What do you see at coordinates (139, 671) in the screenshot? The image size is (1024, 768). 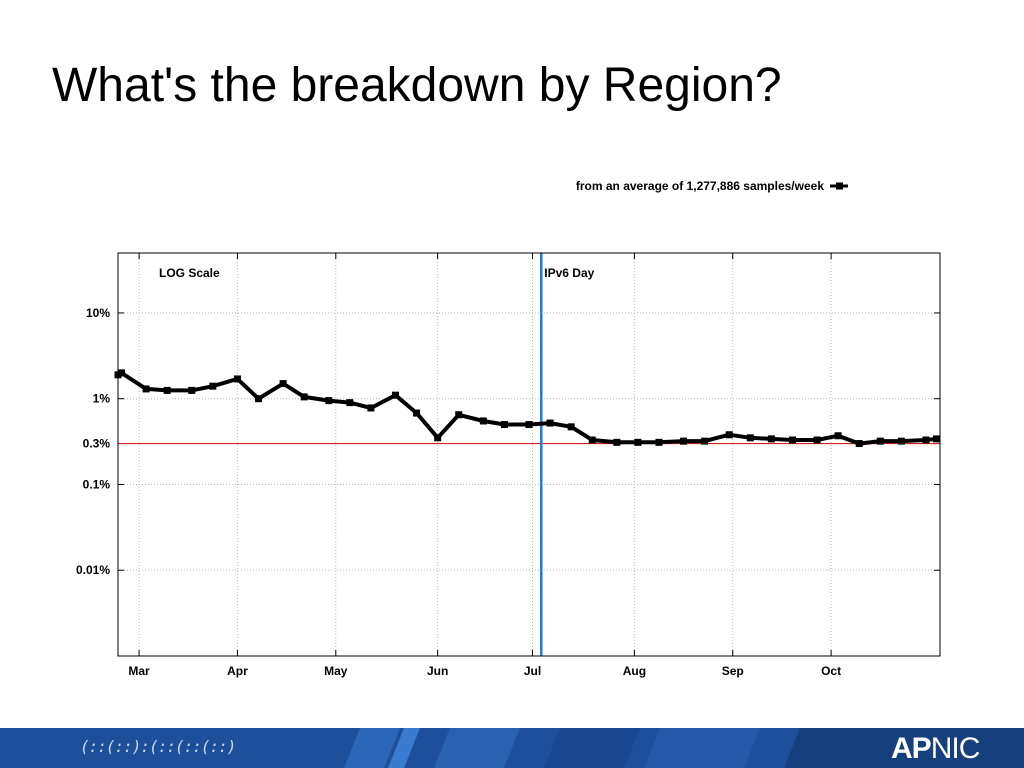 I see `x-tick-label: Mar` at bounding box center [139, 671].